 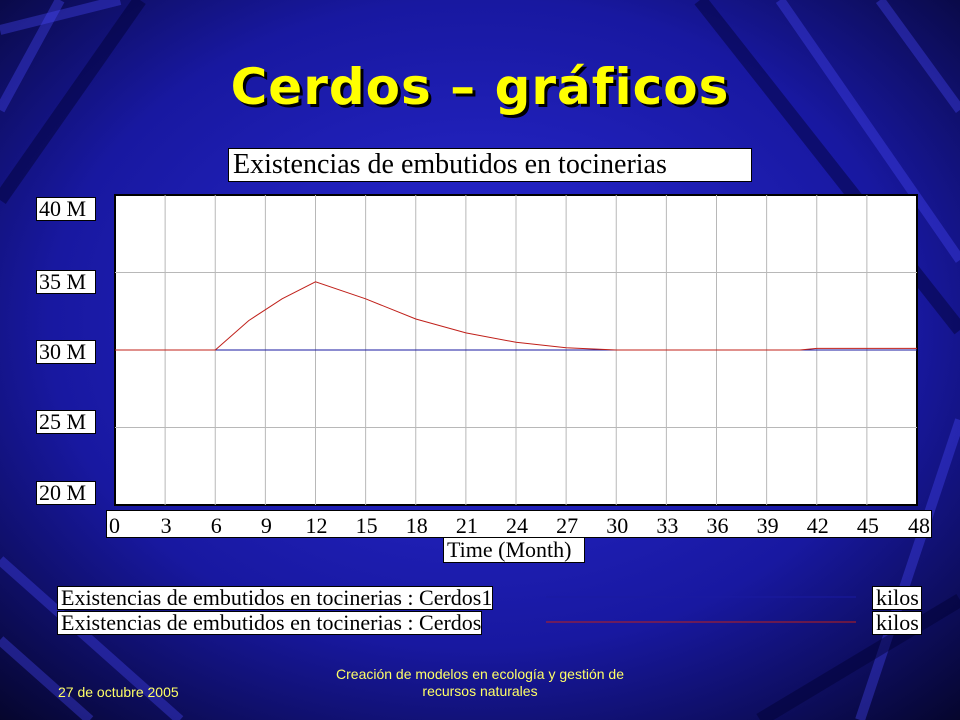 I want to click on series-line-cerdos, so click(x=516, y=316).